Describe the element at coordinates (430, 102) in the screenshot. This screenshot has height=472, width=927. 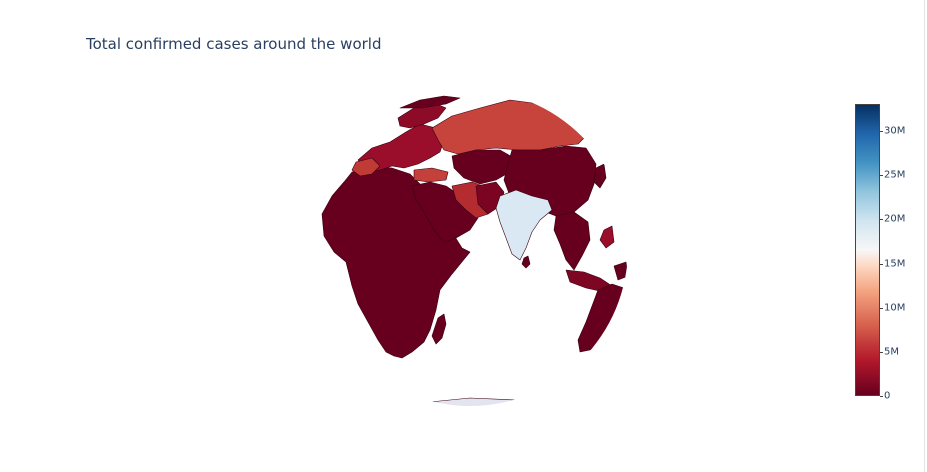
I see `region-arctic-islands` at that location.